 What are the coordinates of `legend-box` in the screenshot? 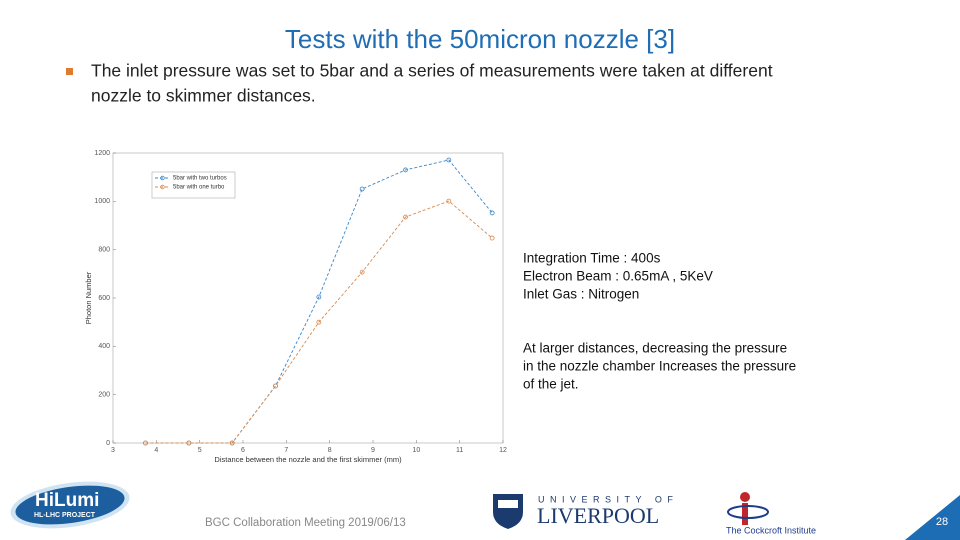 It's located at (193, 185).